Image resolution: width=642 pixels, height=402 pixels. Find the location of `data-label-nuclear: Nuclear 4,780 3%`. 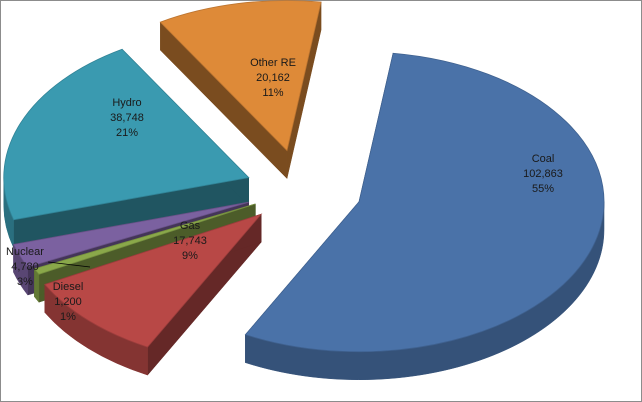

data-label-nuclear: Nuclear 4,780 3% is located at coordinates (25, 267).